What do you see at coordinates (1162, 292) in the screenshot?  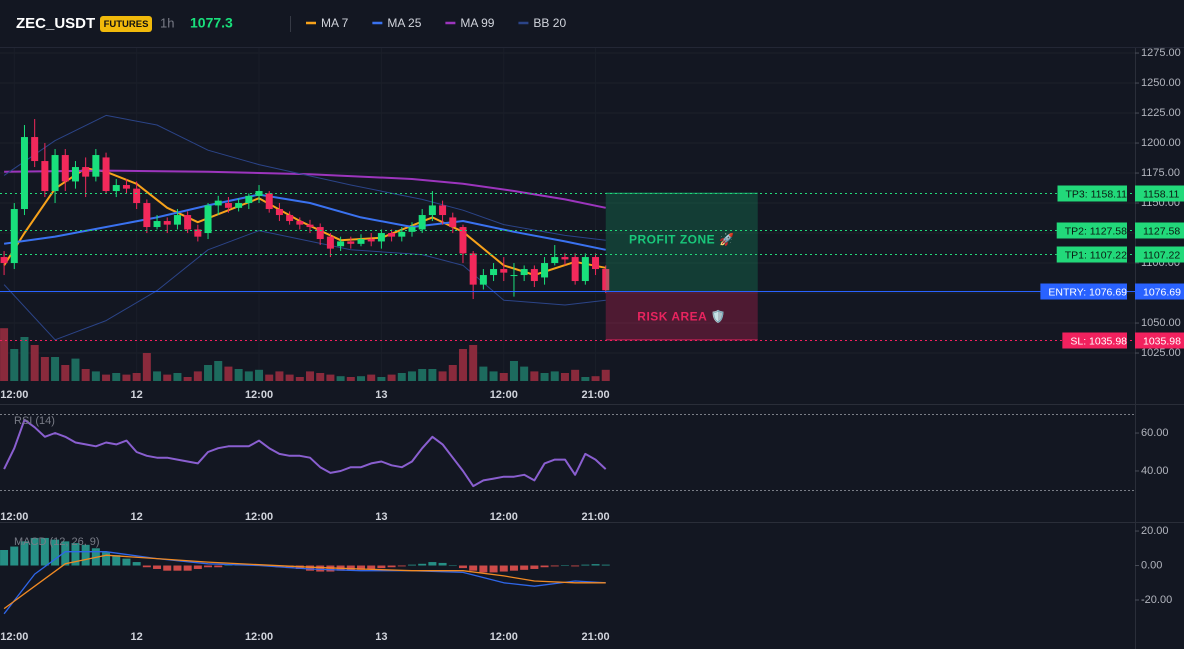 I see `level-price: 1076.69` at bounding box center [1162, 292].